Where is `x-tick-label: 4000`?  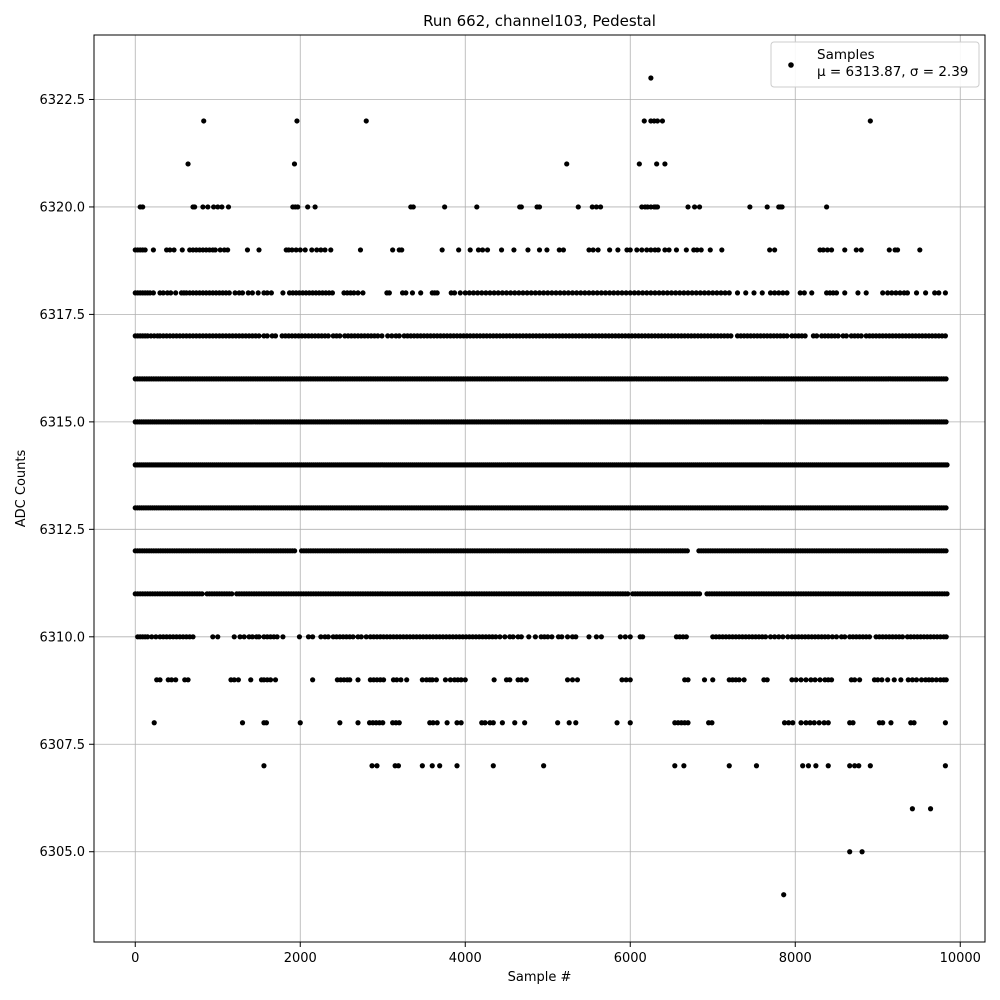 x-tick-label: 4000 is located at coordinates (465, 958).